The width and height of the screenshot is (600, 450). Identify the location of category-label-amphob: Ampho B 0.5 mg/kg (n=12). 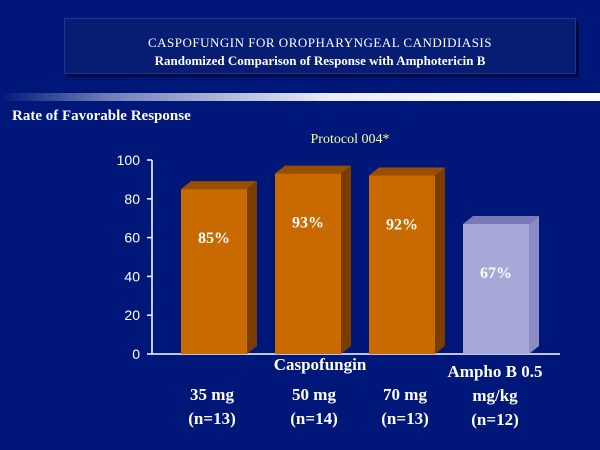
(495, 396).